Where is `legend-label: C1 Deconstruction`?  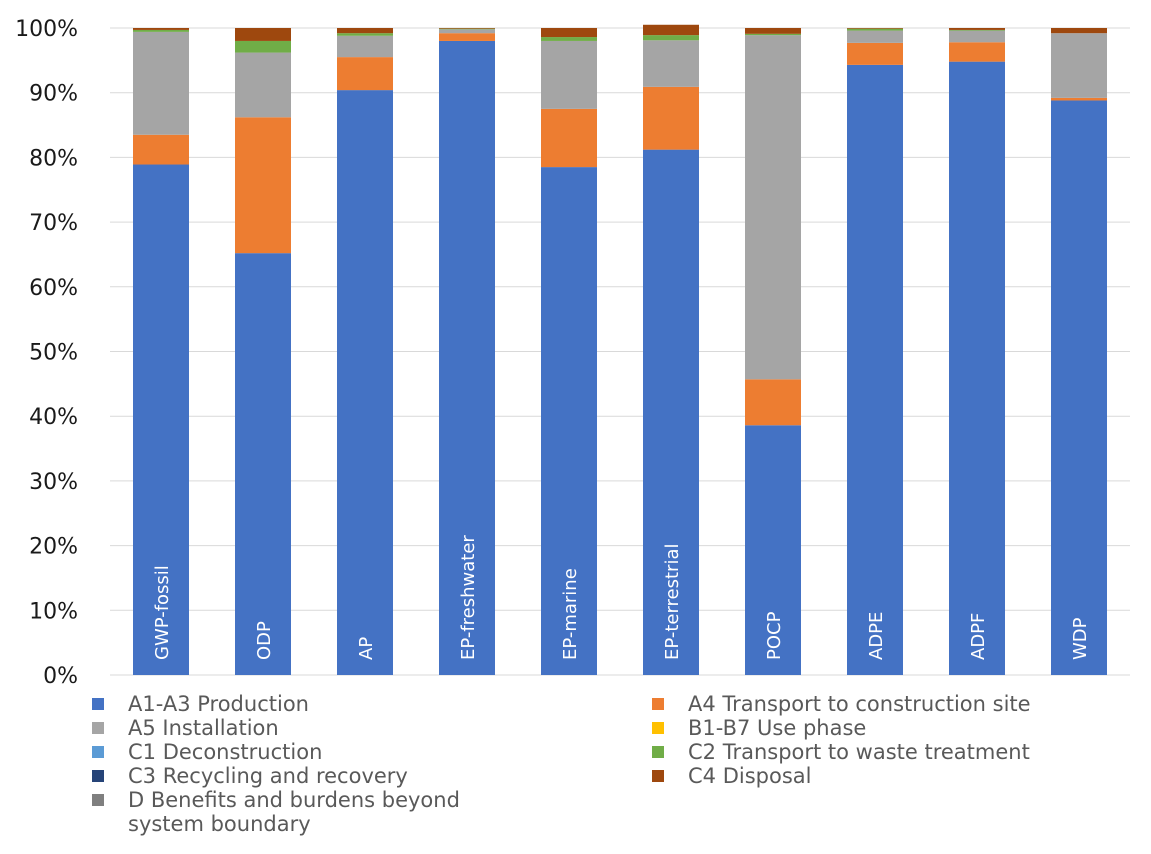 legend-label: C1 Deconstruction is located at coordinates (225, 752).